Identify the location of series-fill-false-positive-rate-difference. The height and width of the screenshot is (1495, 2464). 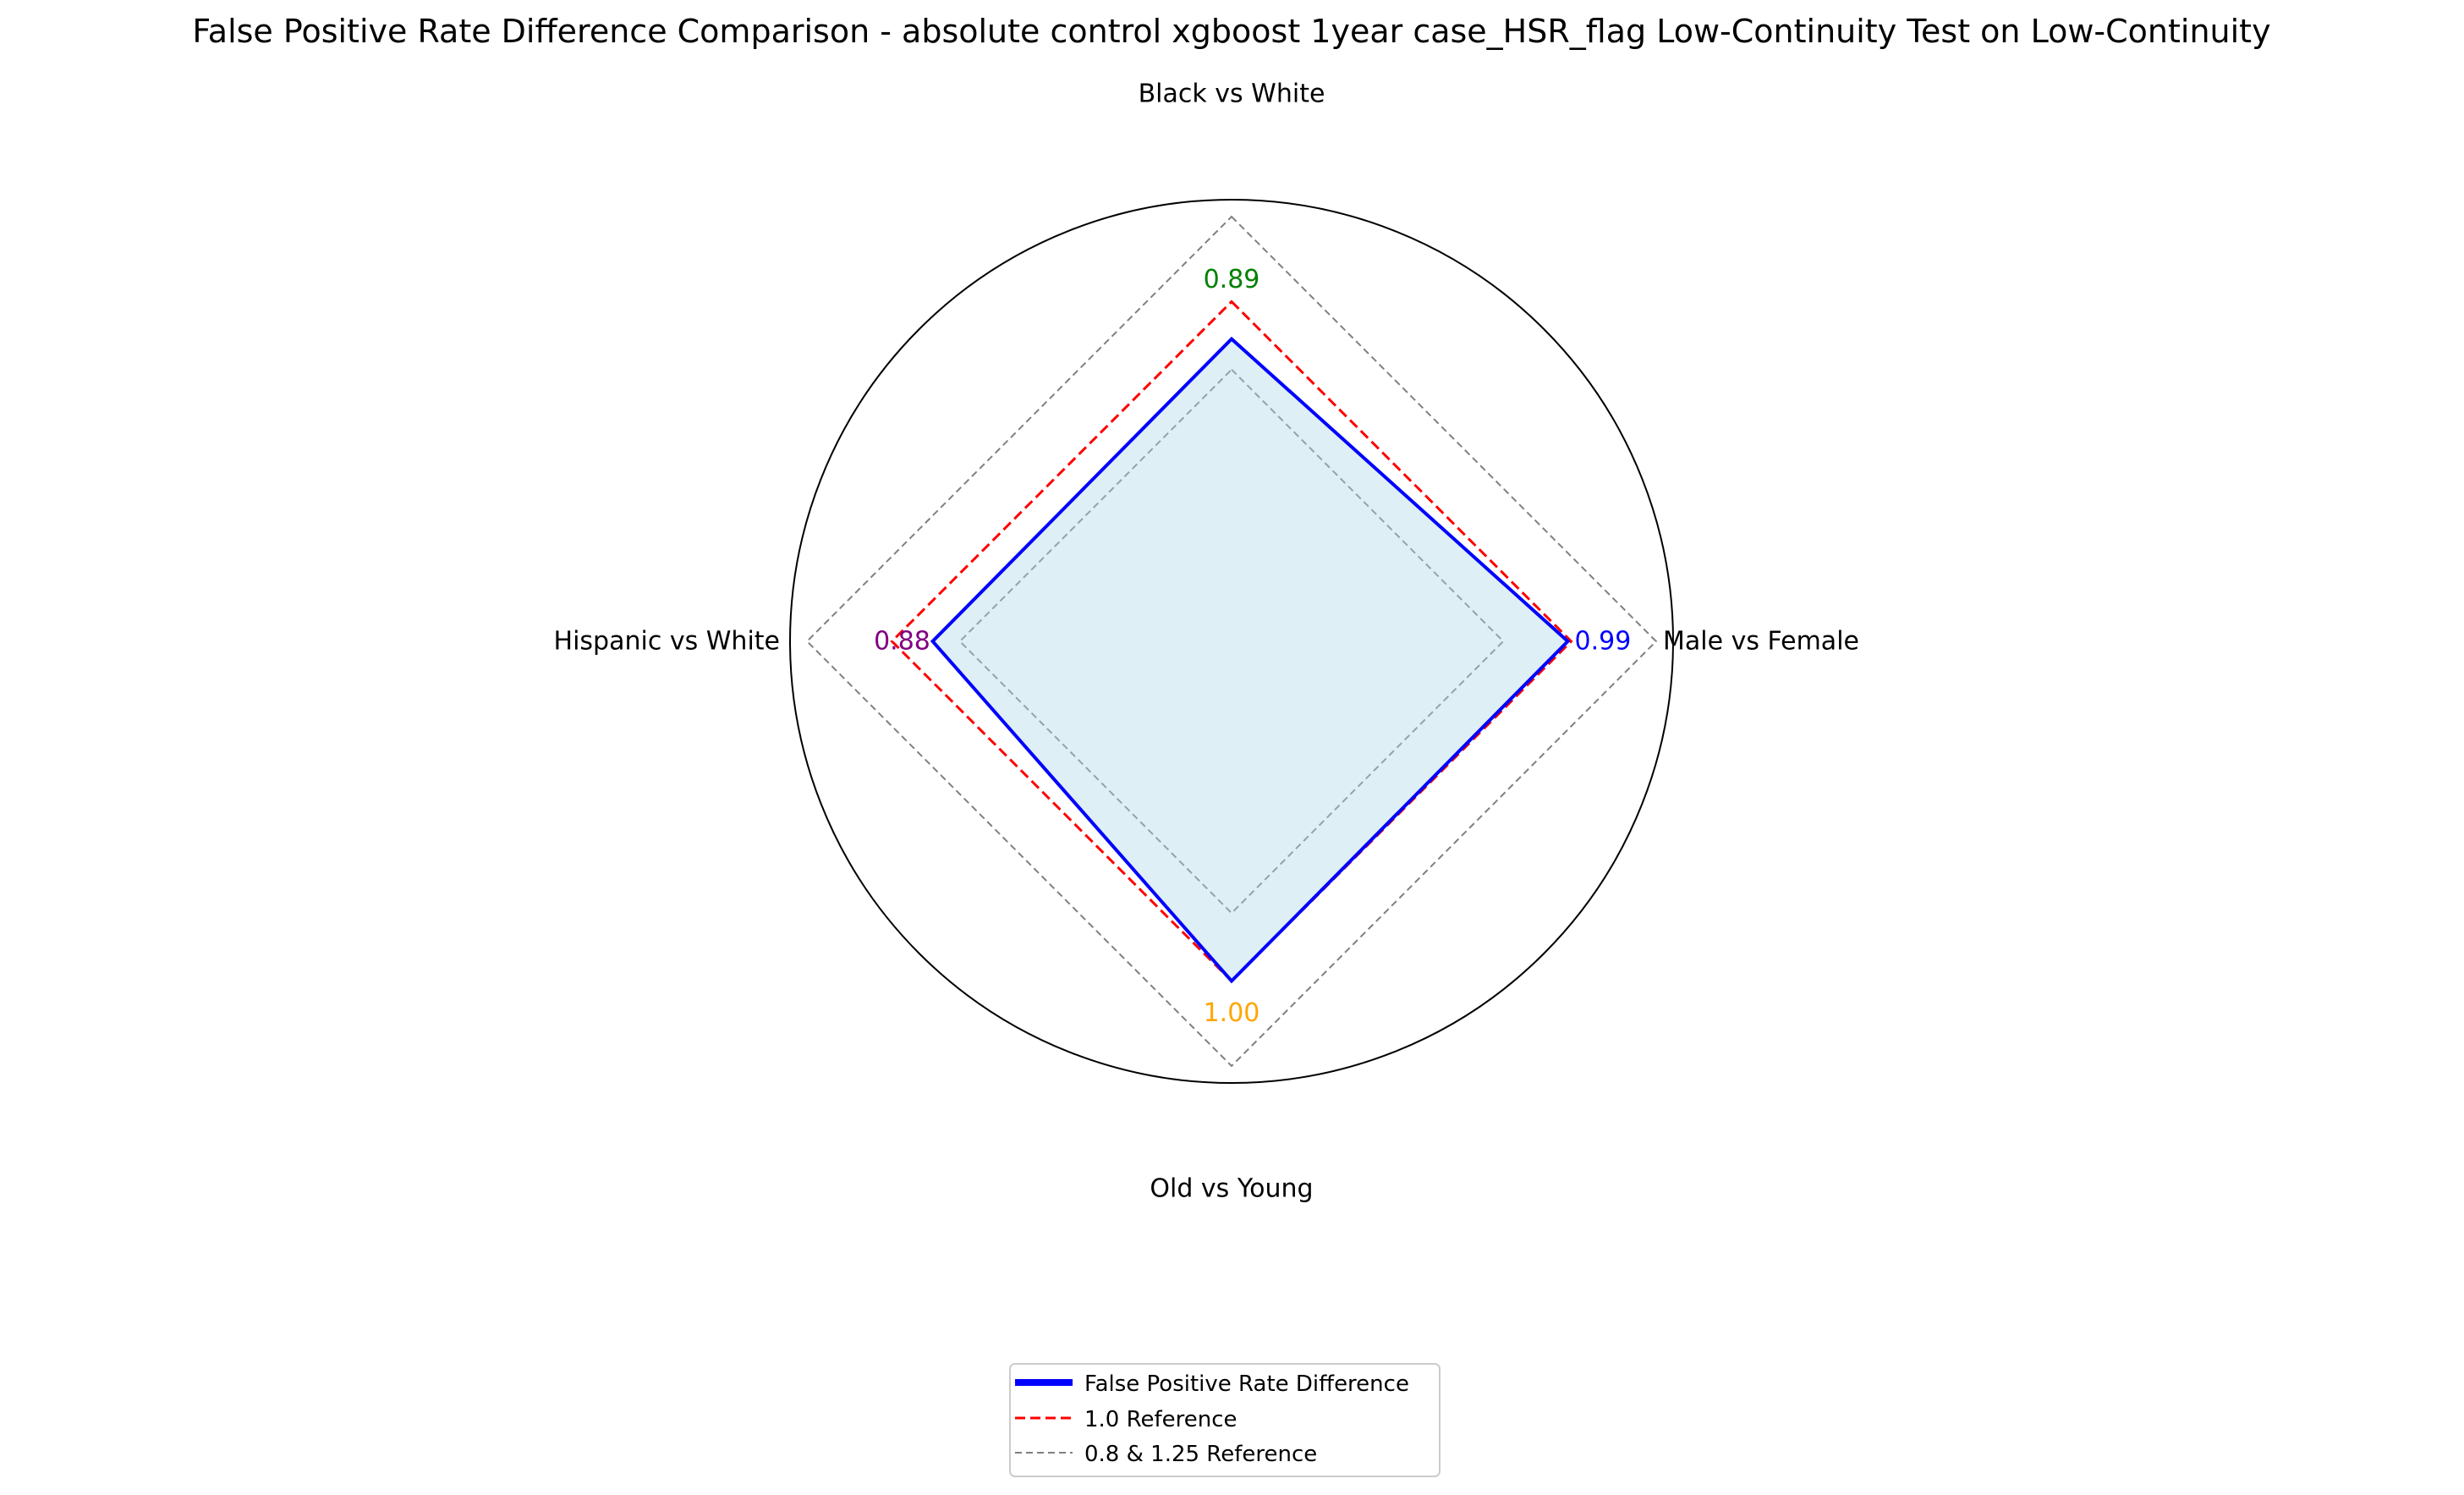
(1250, 659).